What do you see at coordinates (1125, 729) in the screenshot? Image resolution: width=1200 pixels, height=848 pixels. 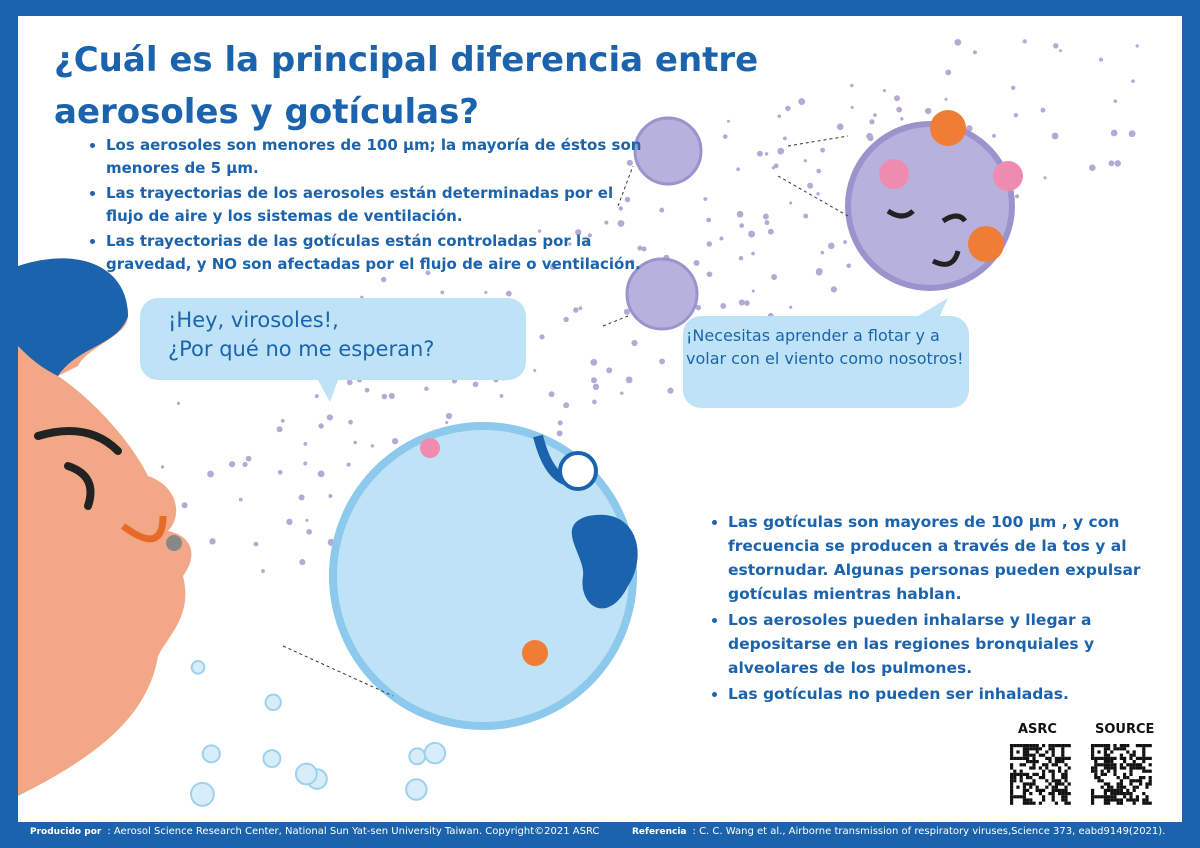 I see `qr-label: SOURCE` at bounding box center [1125, 729].